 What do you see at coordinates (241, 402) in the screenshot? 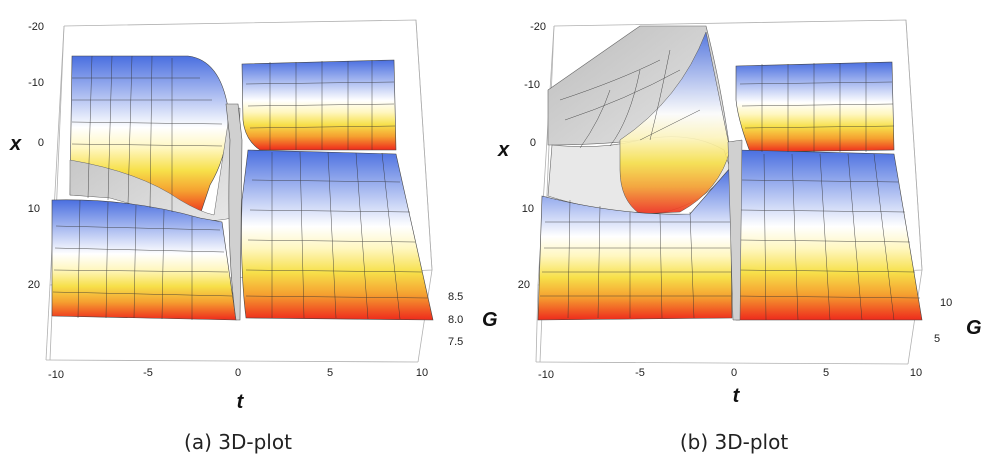
I see `x-axis-label-a: t` at bounding box center [241, 402].